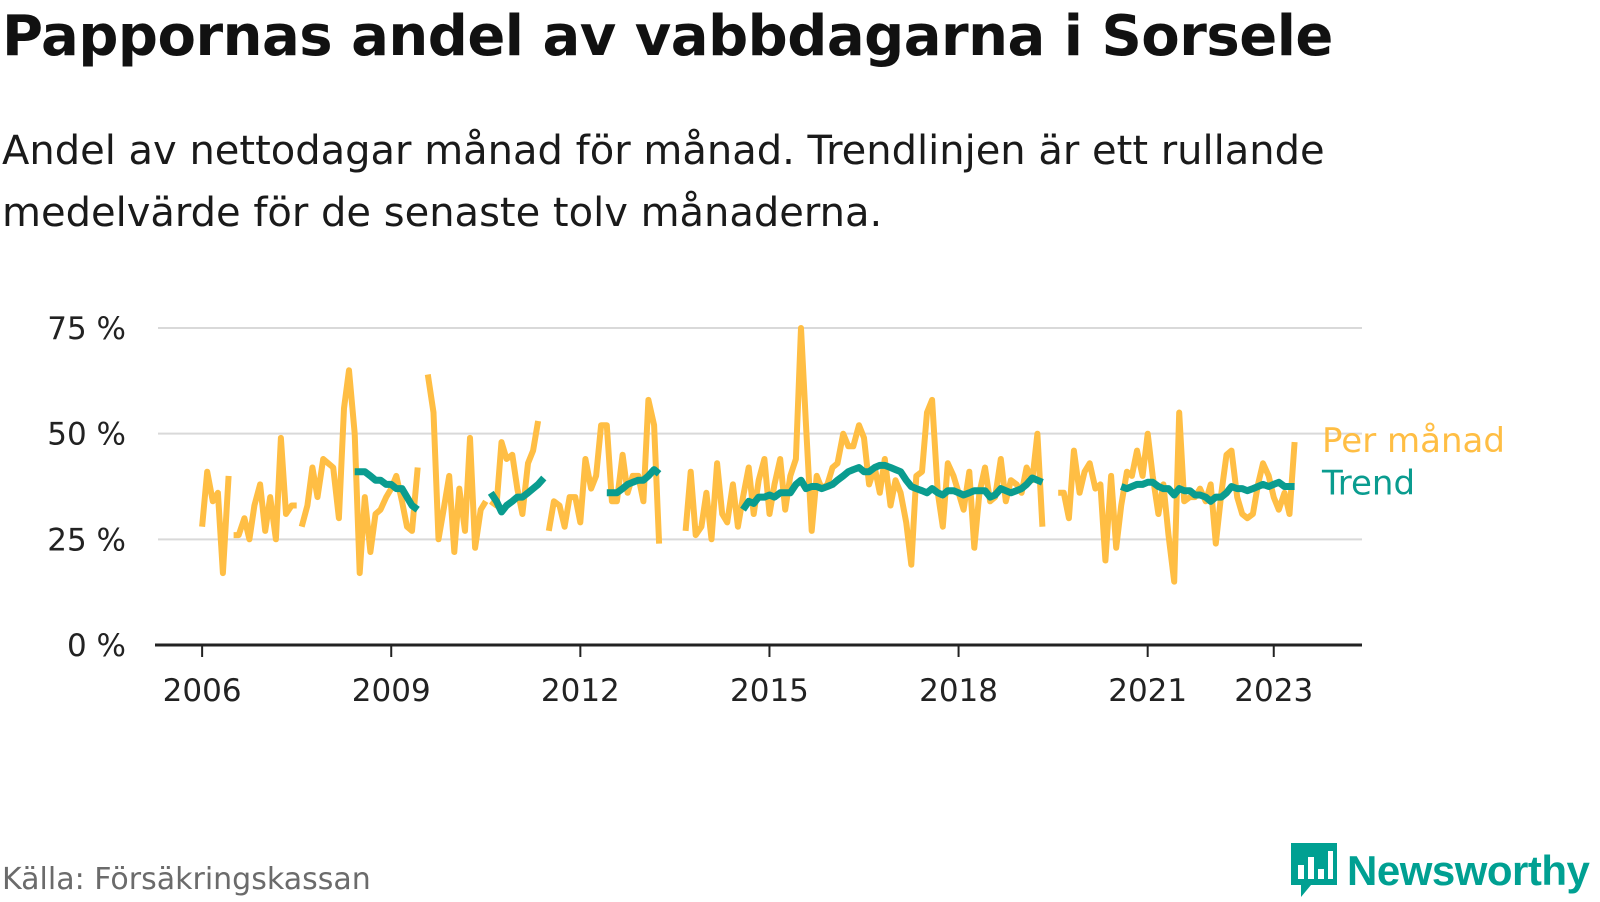 Image resolution: width=1600 pixels, height=902 pixels. What do you see at coordinates (1147, 691) in the screenshot?
I see `x-tick-label: 2021` at bounding box center [1147, 691].